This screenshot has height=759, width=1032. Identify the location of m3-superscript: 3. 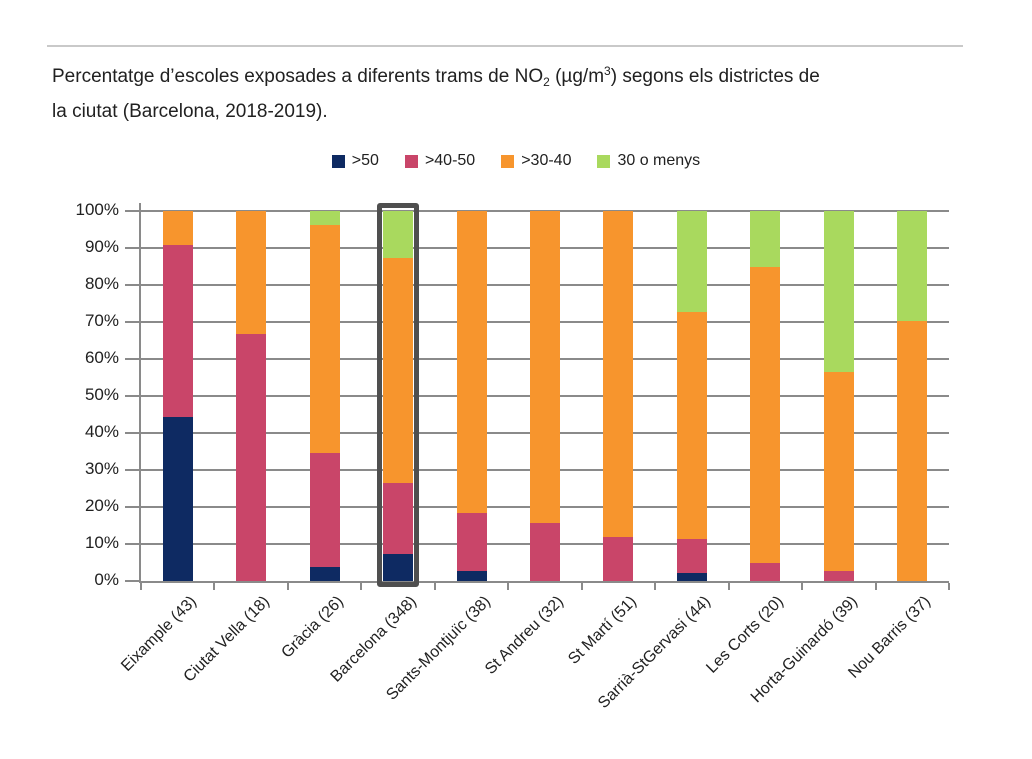
(607, 71).